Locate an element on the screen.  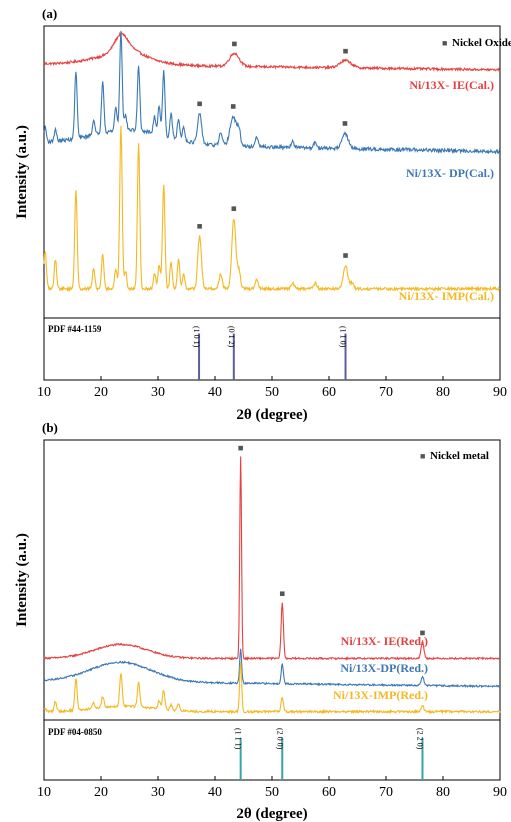
series-line-ni-13x-dp-cal is located at coordinates (272, 92).